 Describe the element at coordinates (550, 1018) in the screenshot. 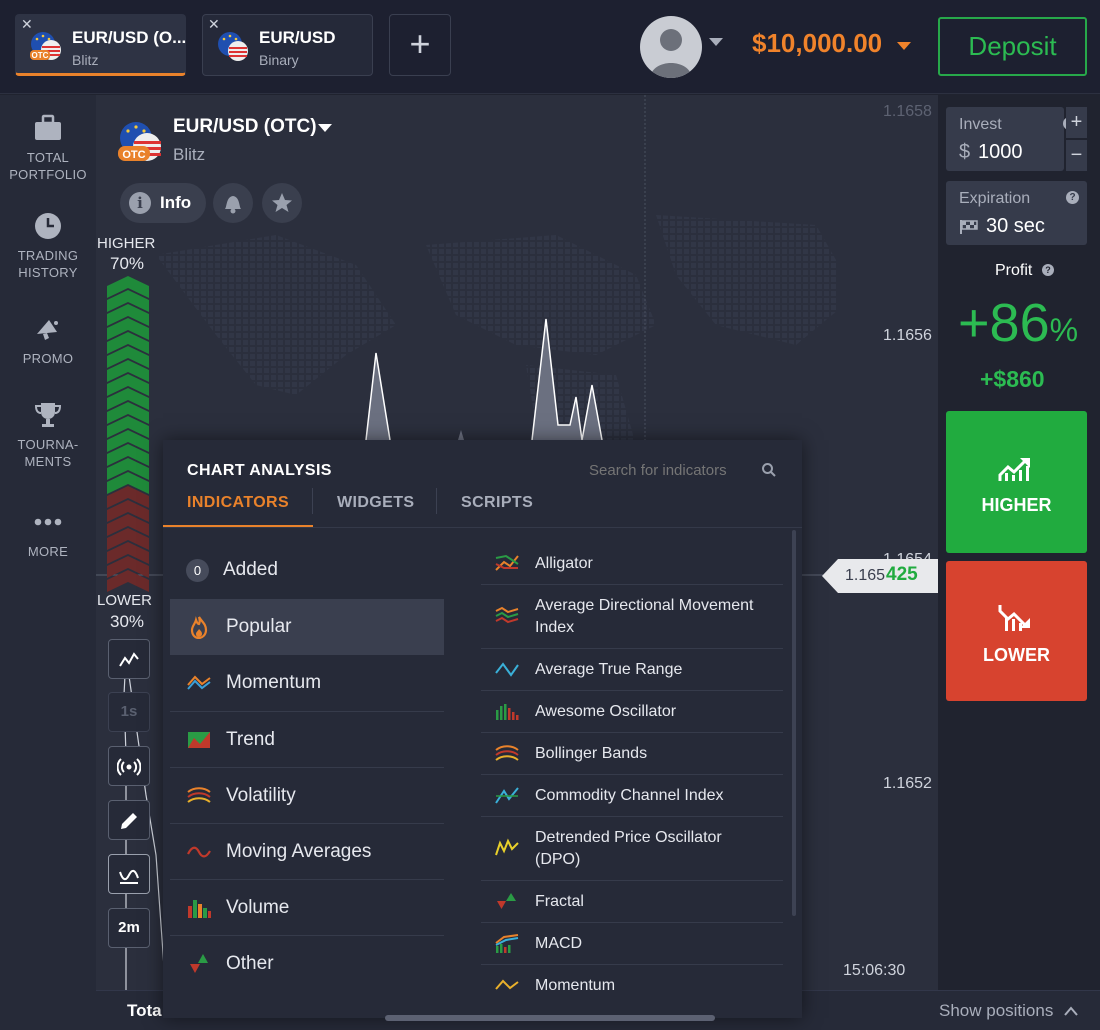

I see `horizontal-scrollbar` at that location.